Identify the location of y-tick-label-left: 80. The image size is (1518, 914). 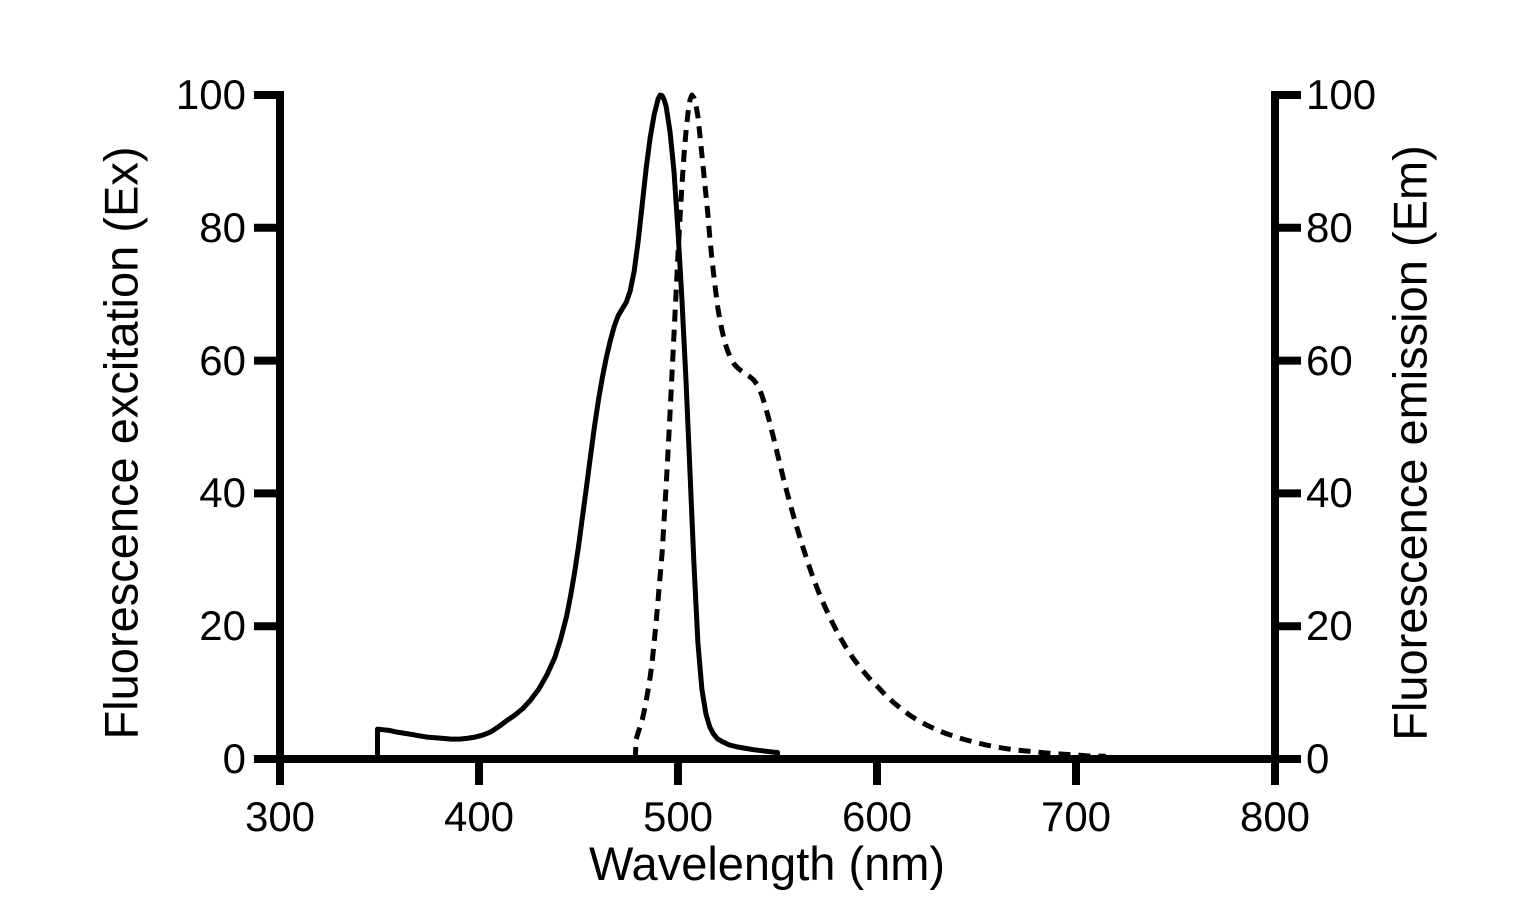
(222, 227).